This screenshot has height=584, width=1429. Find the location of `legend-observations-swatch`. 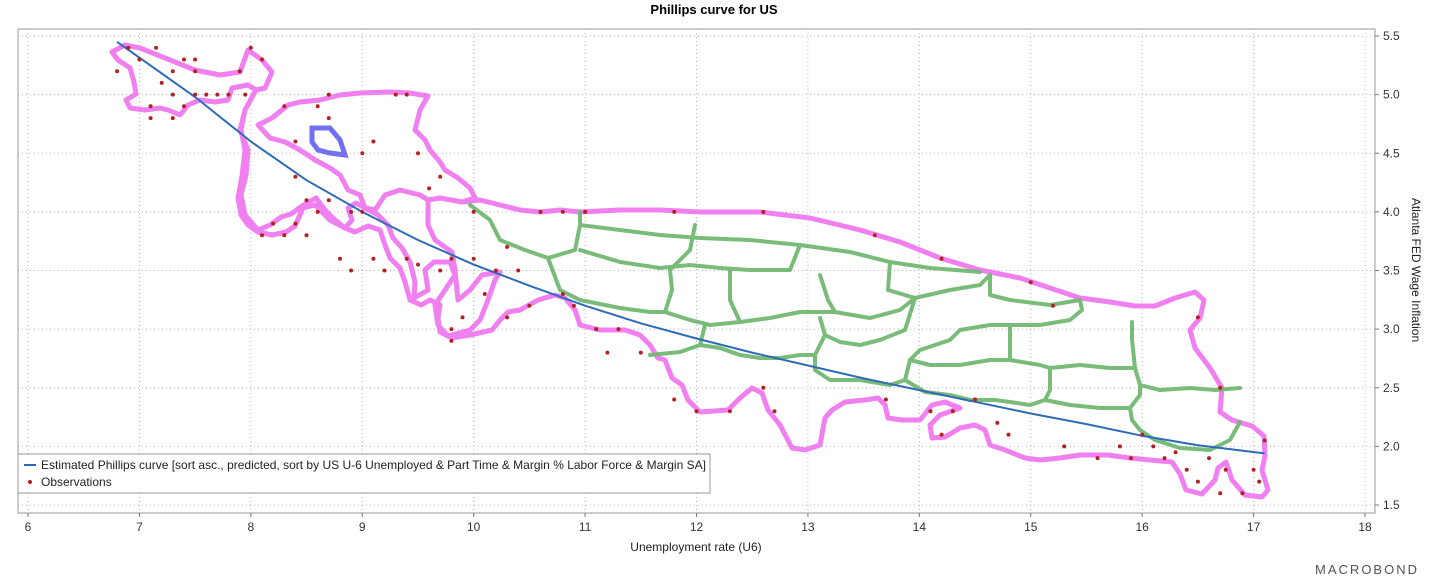

legend-observations-swatch is located at coordinates (30, 482).